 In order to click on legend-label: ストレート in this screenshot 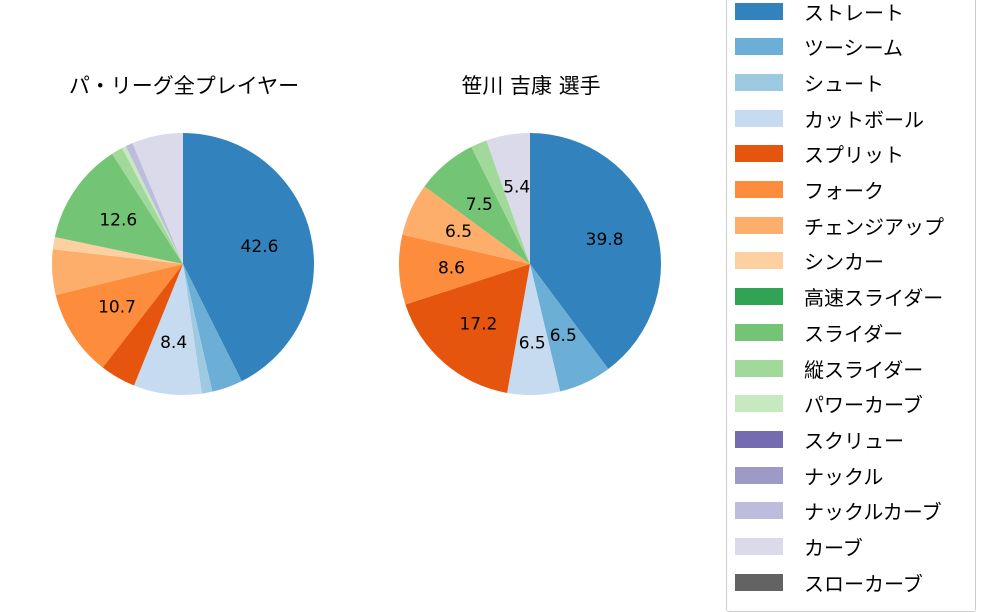, I will do `click(854, 12)`.